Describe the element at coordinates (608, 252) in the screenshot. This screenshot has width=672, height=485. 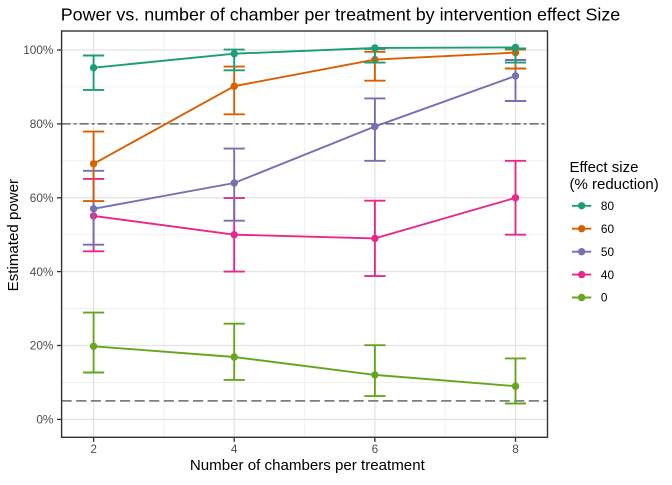
I see `svg-text: 50` at that location.